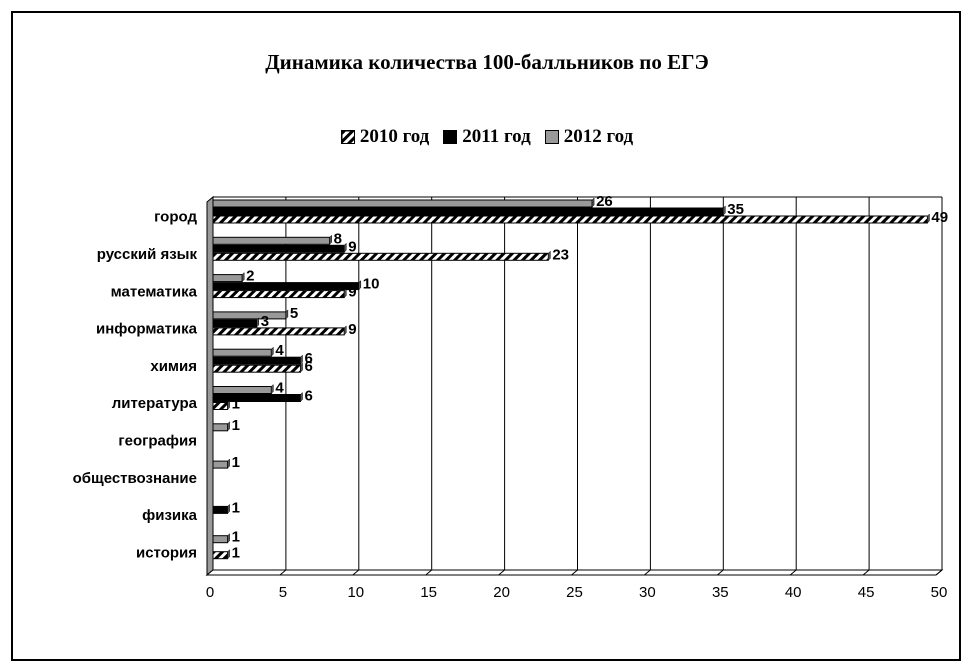 The width and height of the screenshot is (974, 661). I want to click on data-label: 5, so click(294, 313).